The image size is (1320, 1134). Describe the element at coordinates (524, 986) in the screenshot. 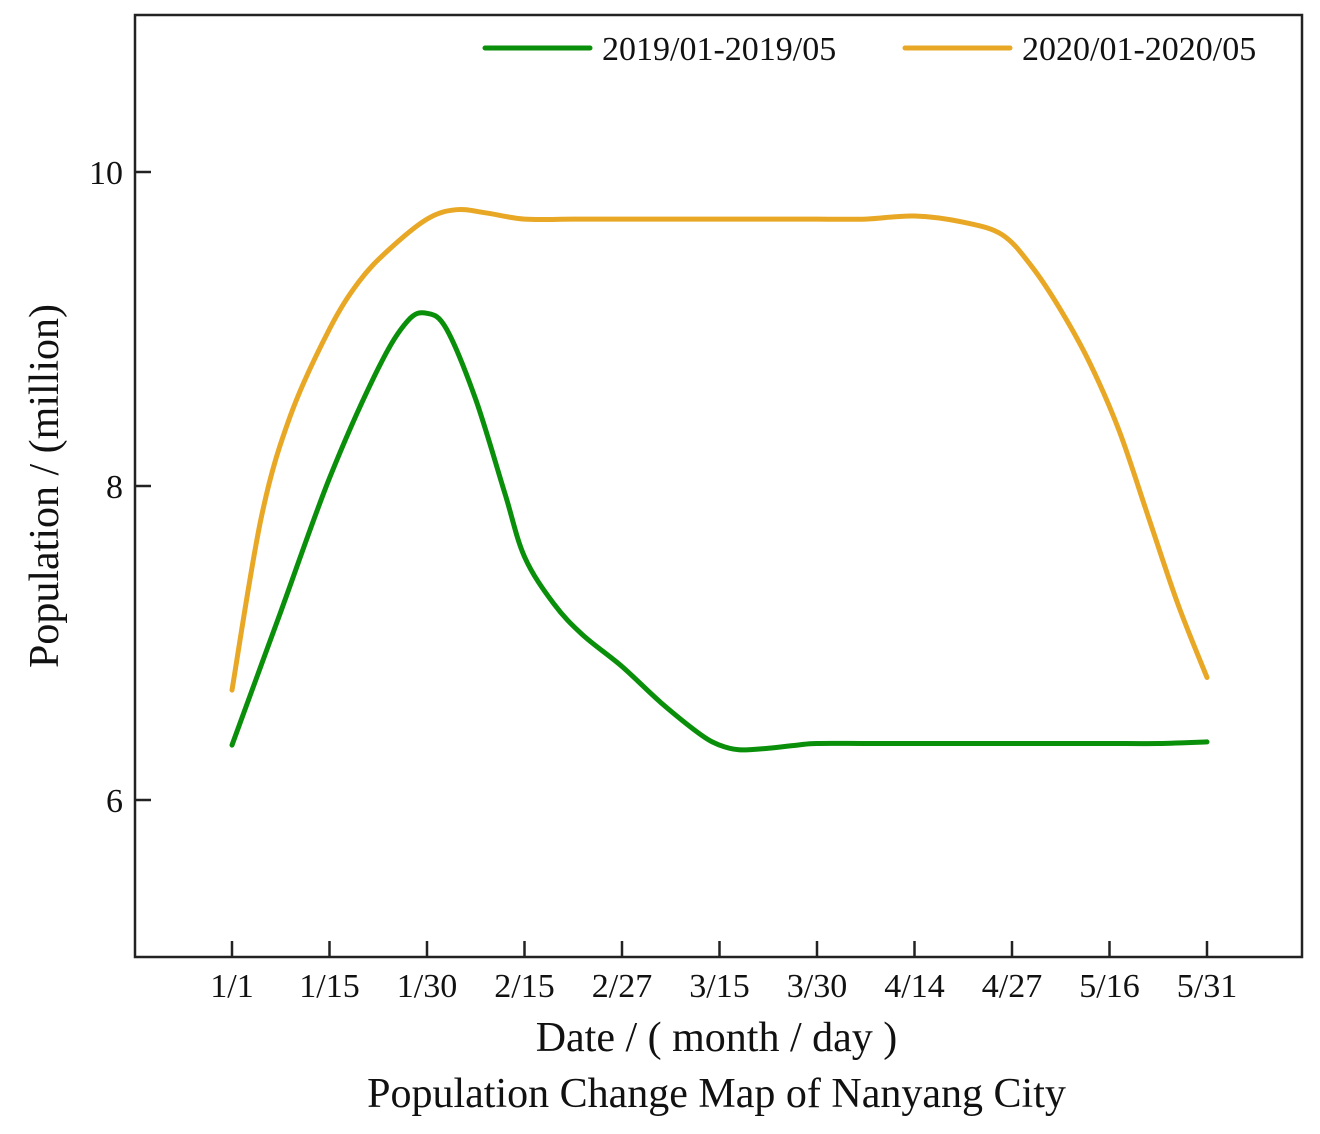

I see `x-tick-label: 2/15` at that location.